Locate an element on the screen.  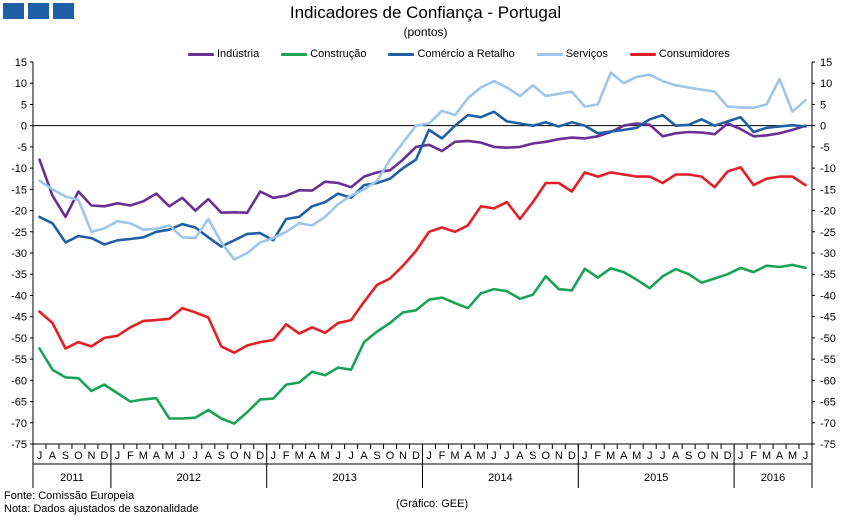
x-year-label: 2014 is located at coordinates (500, 478).